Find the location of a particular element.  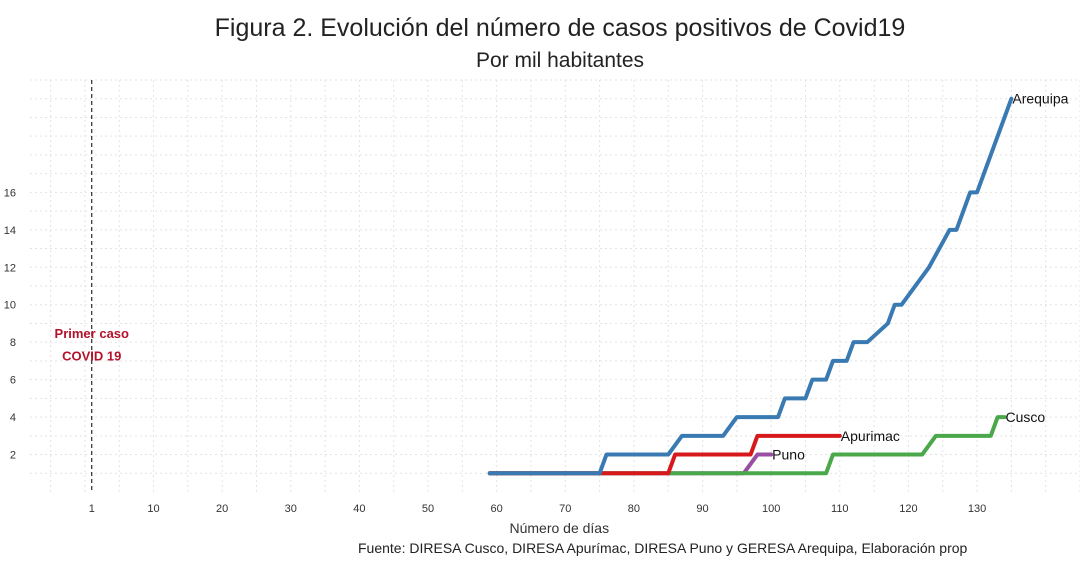

x-tick-label: 40 is located at coordinates (359, 509).